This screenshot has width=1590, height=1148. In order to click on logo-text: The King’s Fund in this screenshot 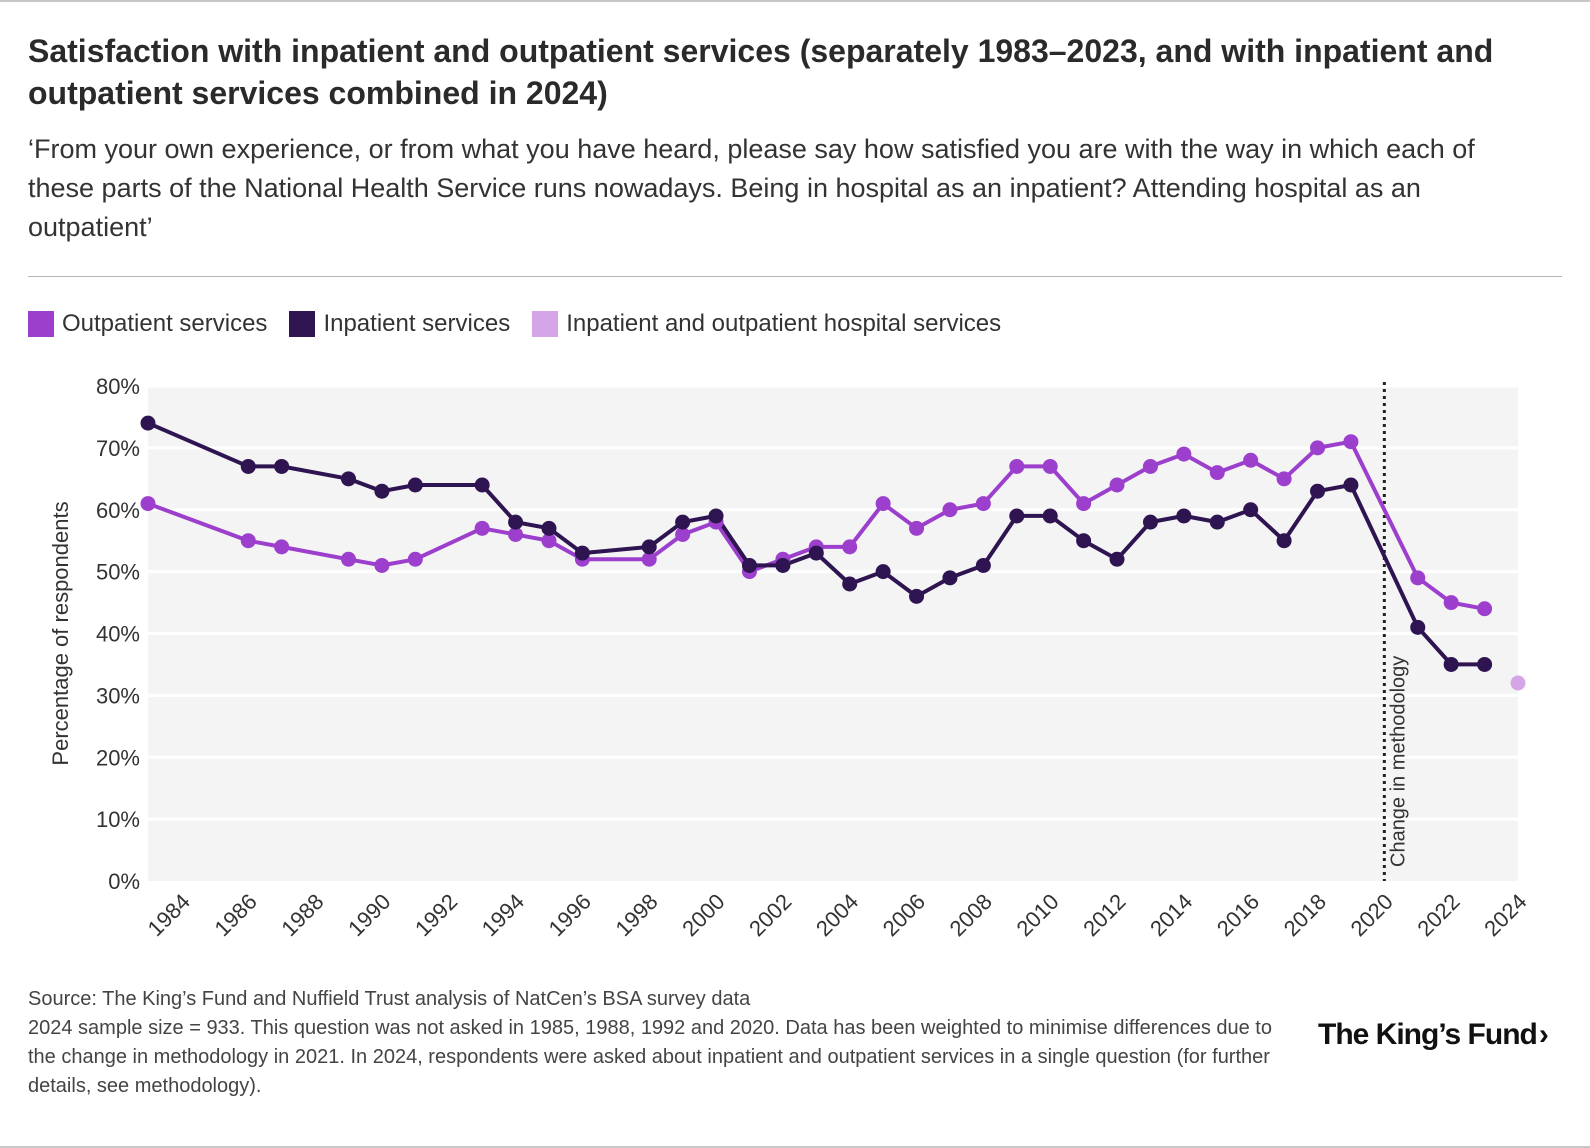, I will do `click(1428, 1034)`.